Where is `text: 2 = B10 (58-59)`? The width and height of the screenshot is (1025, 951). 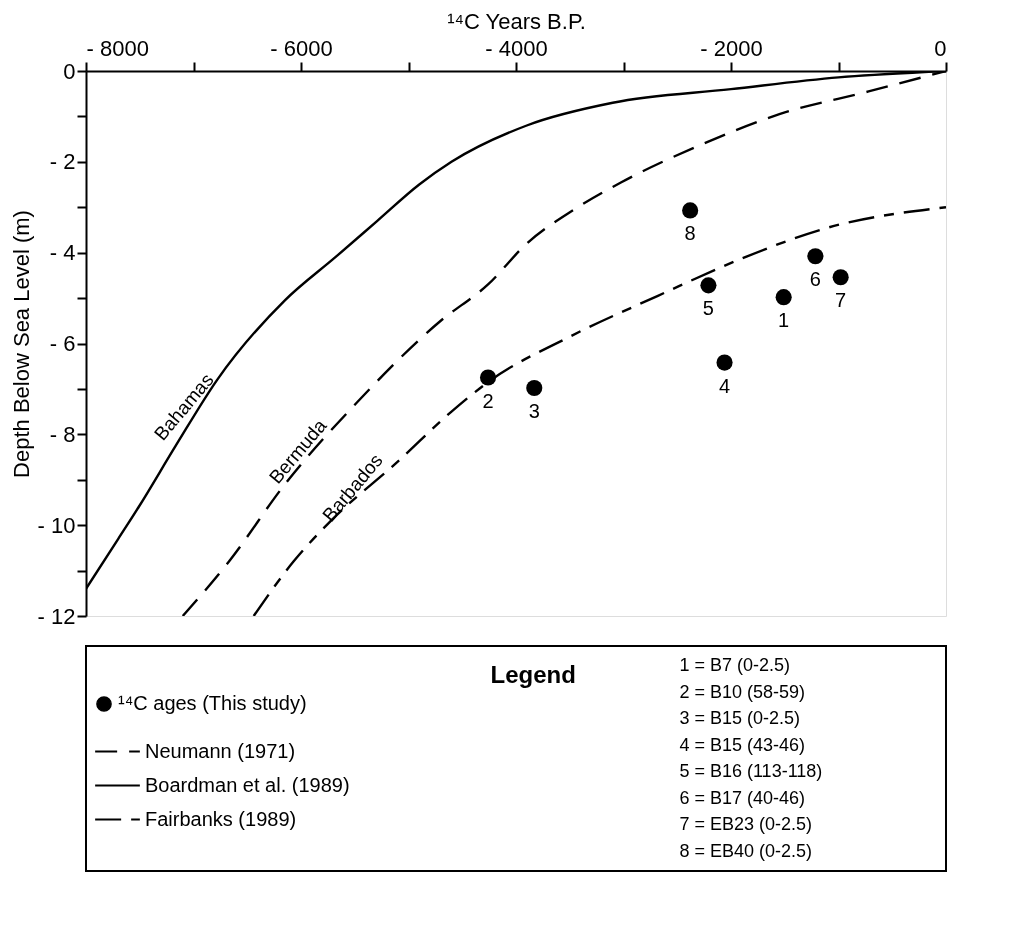 text: 2 = B10 (58-59) is located at coordinates (742, 691).